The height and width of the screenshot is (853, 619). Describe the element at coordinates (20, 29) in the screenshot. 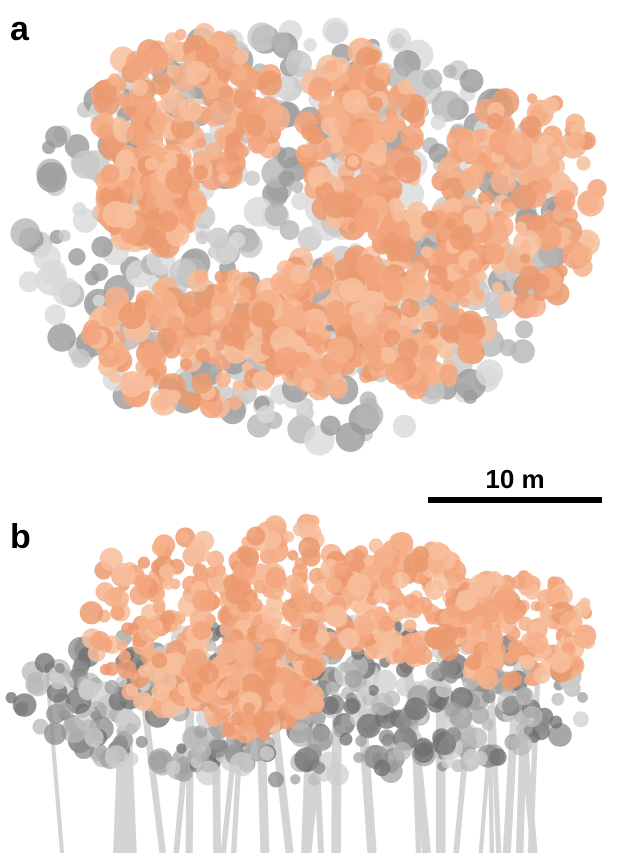

I see `panel-label: a` at that location.